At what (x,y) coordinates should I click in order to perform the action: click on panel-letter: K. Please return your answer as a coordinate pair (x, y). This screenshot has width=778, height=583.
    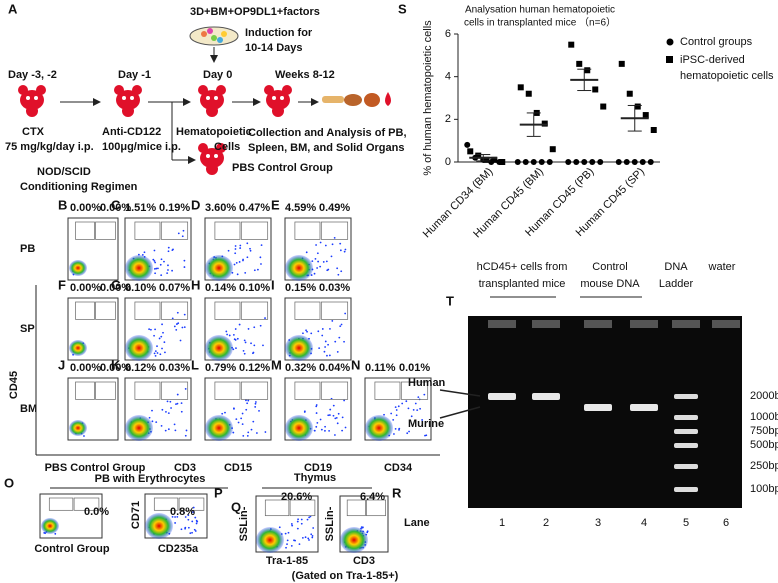
    Looking at the image, I should click on (116, 364).